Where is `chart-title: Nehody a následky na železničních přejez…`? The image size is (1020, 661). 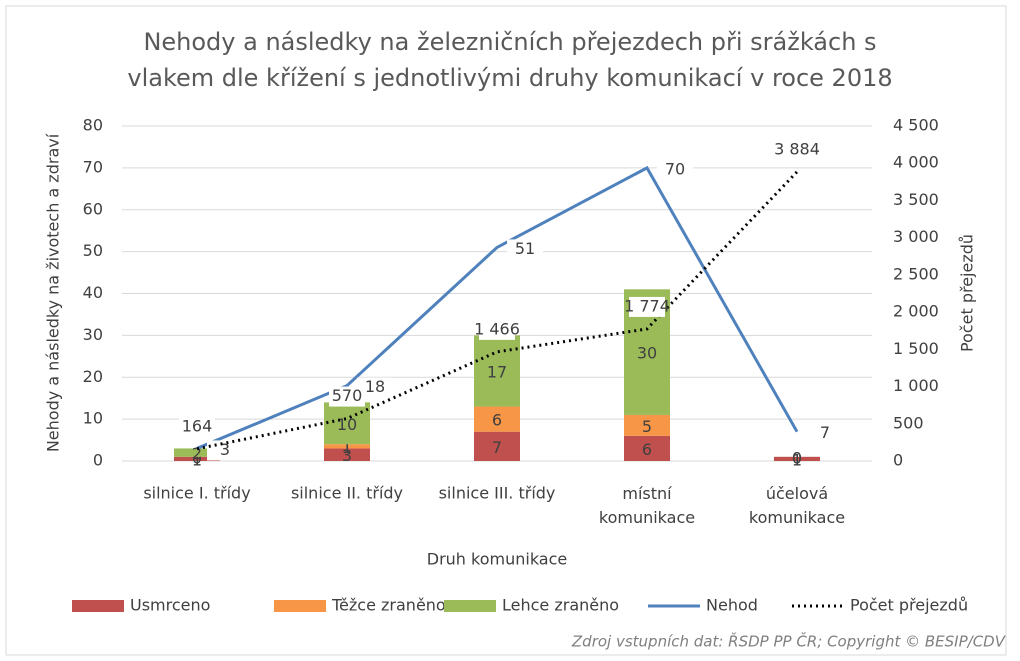
chart-title: Nehody a následky na železničních přejez… is located at coordinates (510, 60).